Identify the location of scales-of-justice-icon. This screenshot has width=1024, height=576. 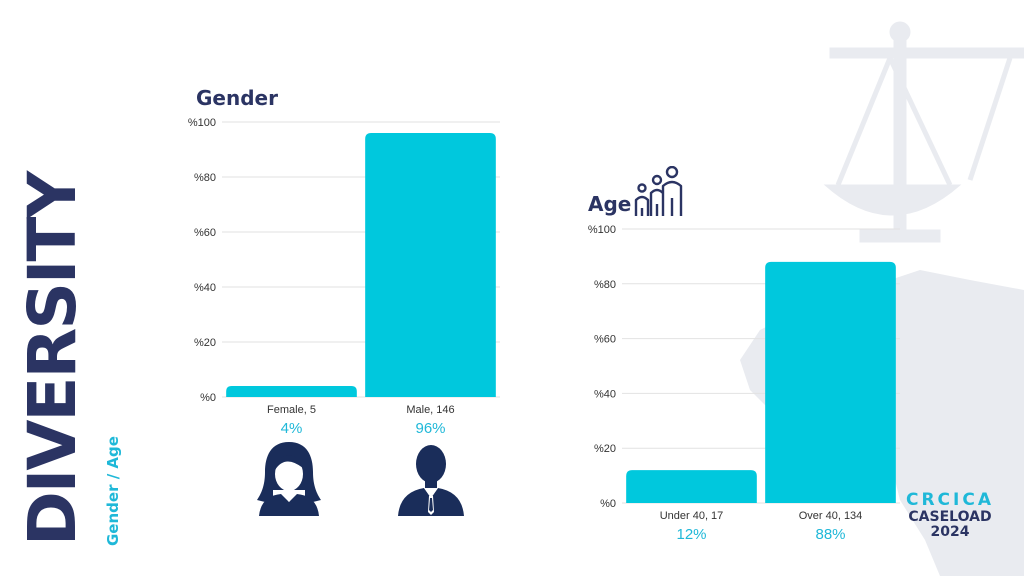
(923, 132).